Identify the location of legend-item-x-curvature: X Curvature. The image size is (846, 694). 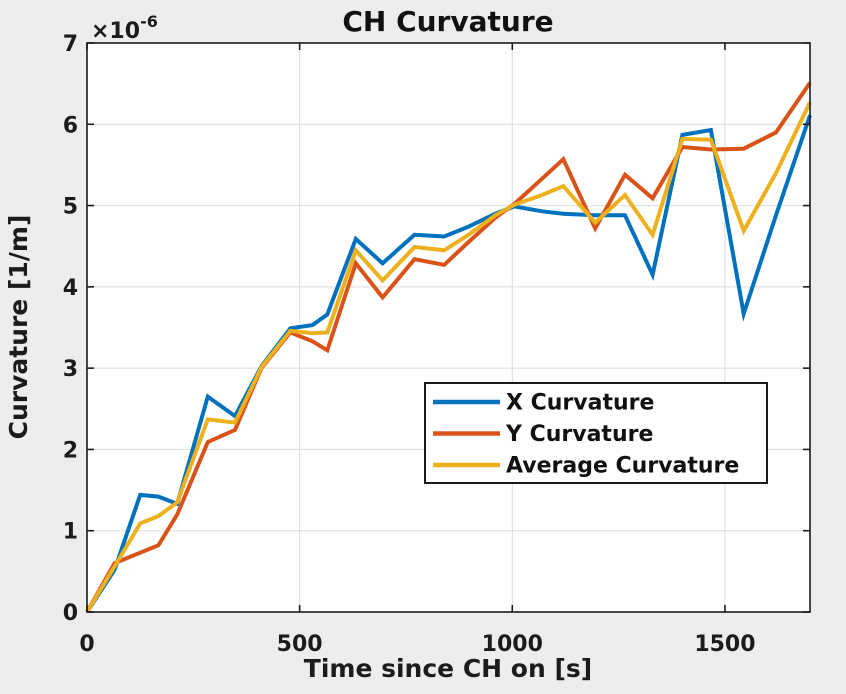
(543, 403).